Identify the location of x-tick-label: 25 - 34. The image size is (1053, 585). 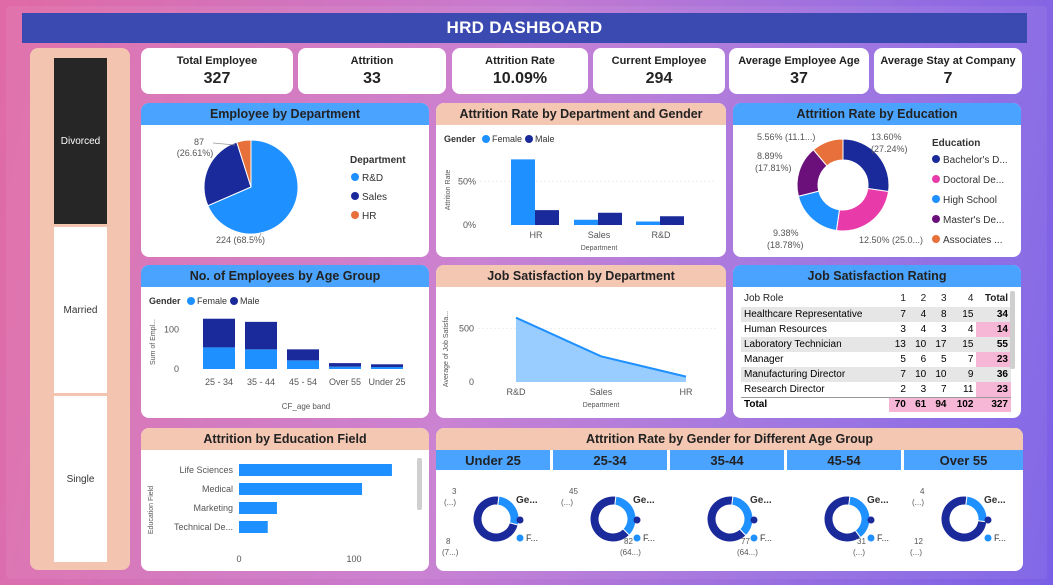
(219, 382).